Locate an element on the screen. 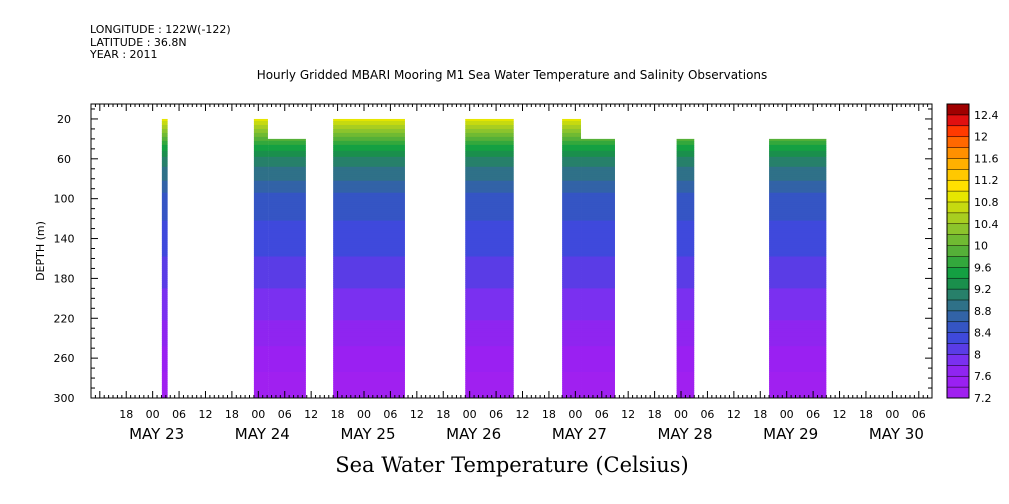 This screenshot has width=1009, height=504. x-day-label: MAY 23 is located at coordinates (156, 434).